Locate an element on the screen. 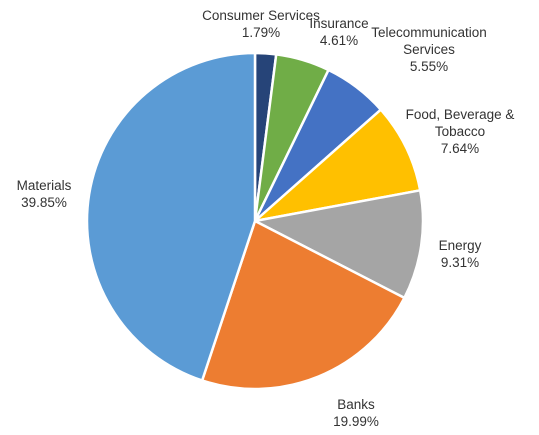  slice-label-4: Energy 9.31% is located at coordinates (460, 254).